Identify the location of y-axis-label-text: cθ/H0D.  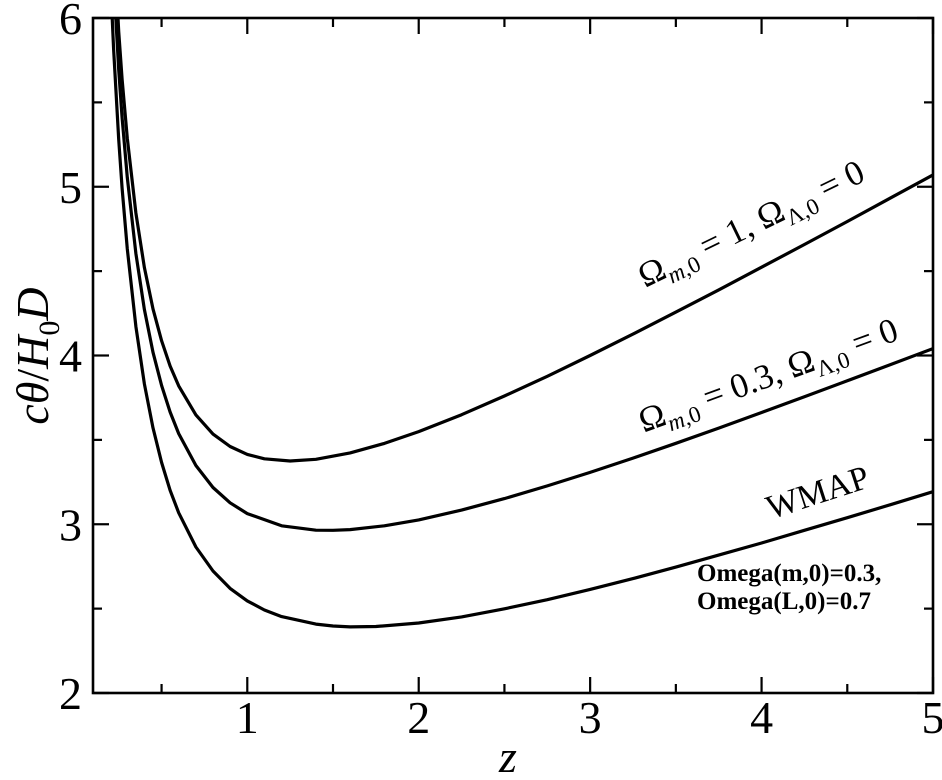
(36, 355).